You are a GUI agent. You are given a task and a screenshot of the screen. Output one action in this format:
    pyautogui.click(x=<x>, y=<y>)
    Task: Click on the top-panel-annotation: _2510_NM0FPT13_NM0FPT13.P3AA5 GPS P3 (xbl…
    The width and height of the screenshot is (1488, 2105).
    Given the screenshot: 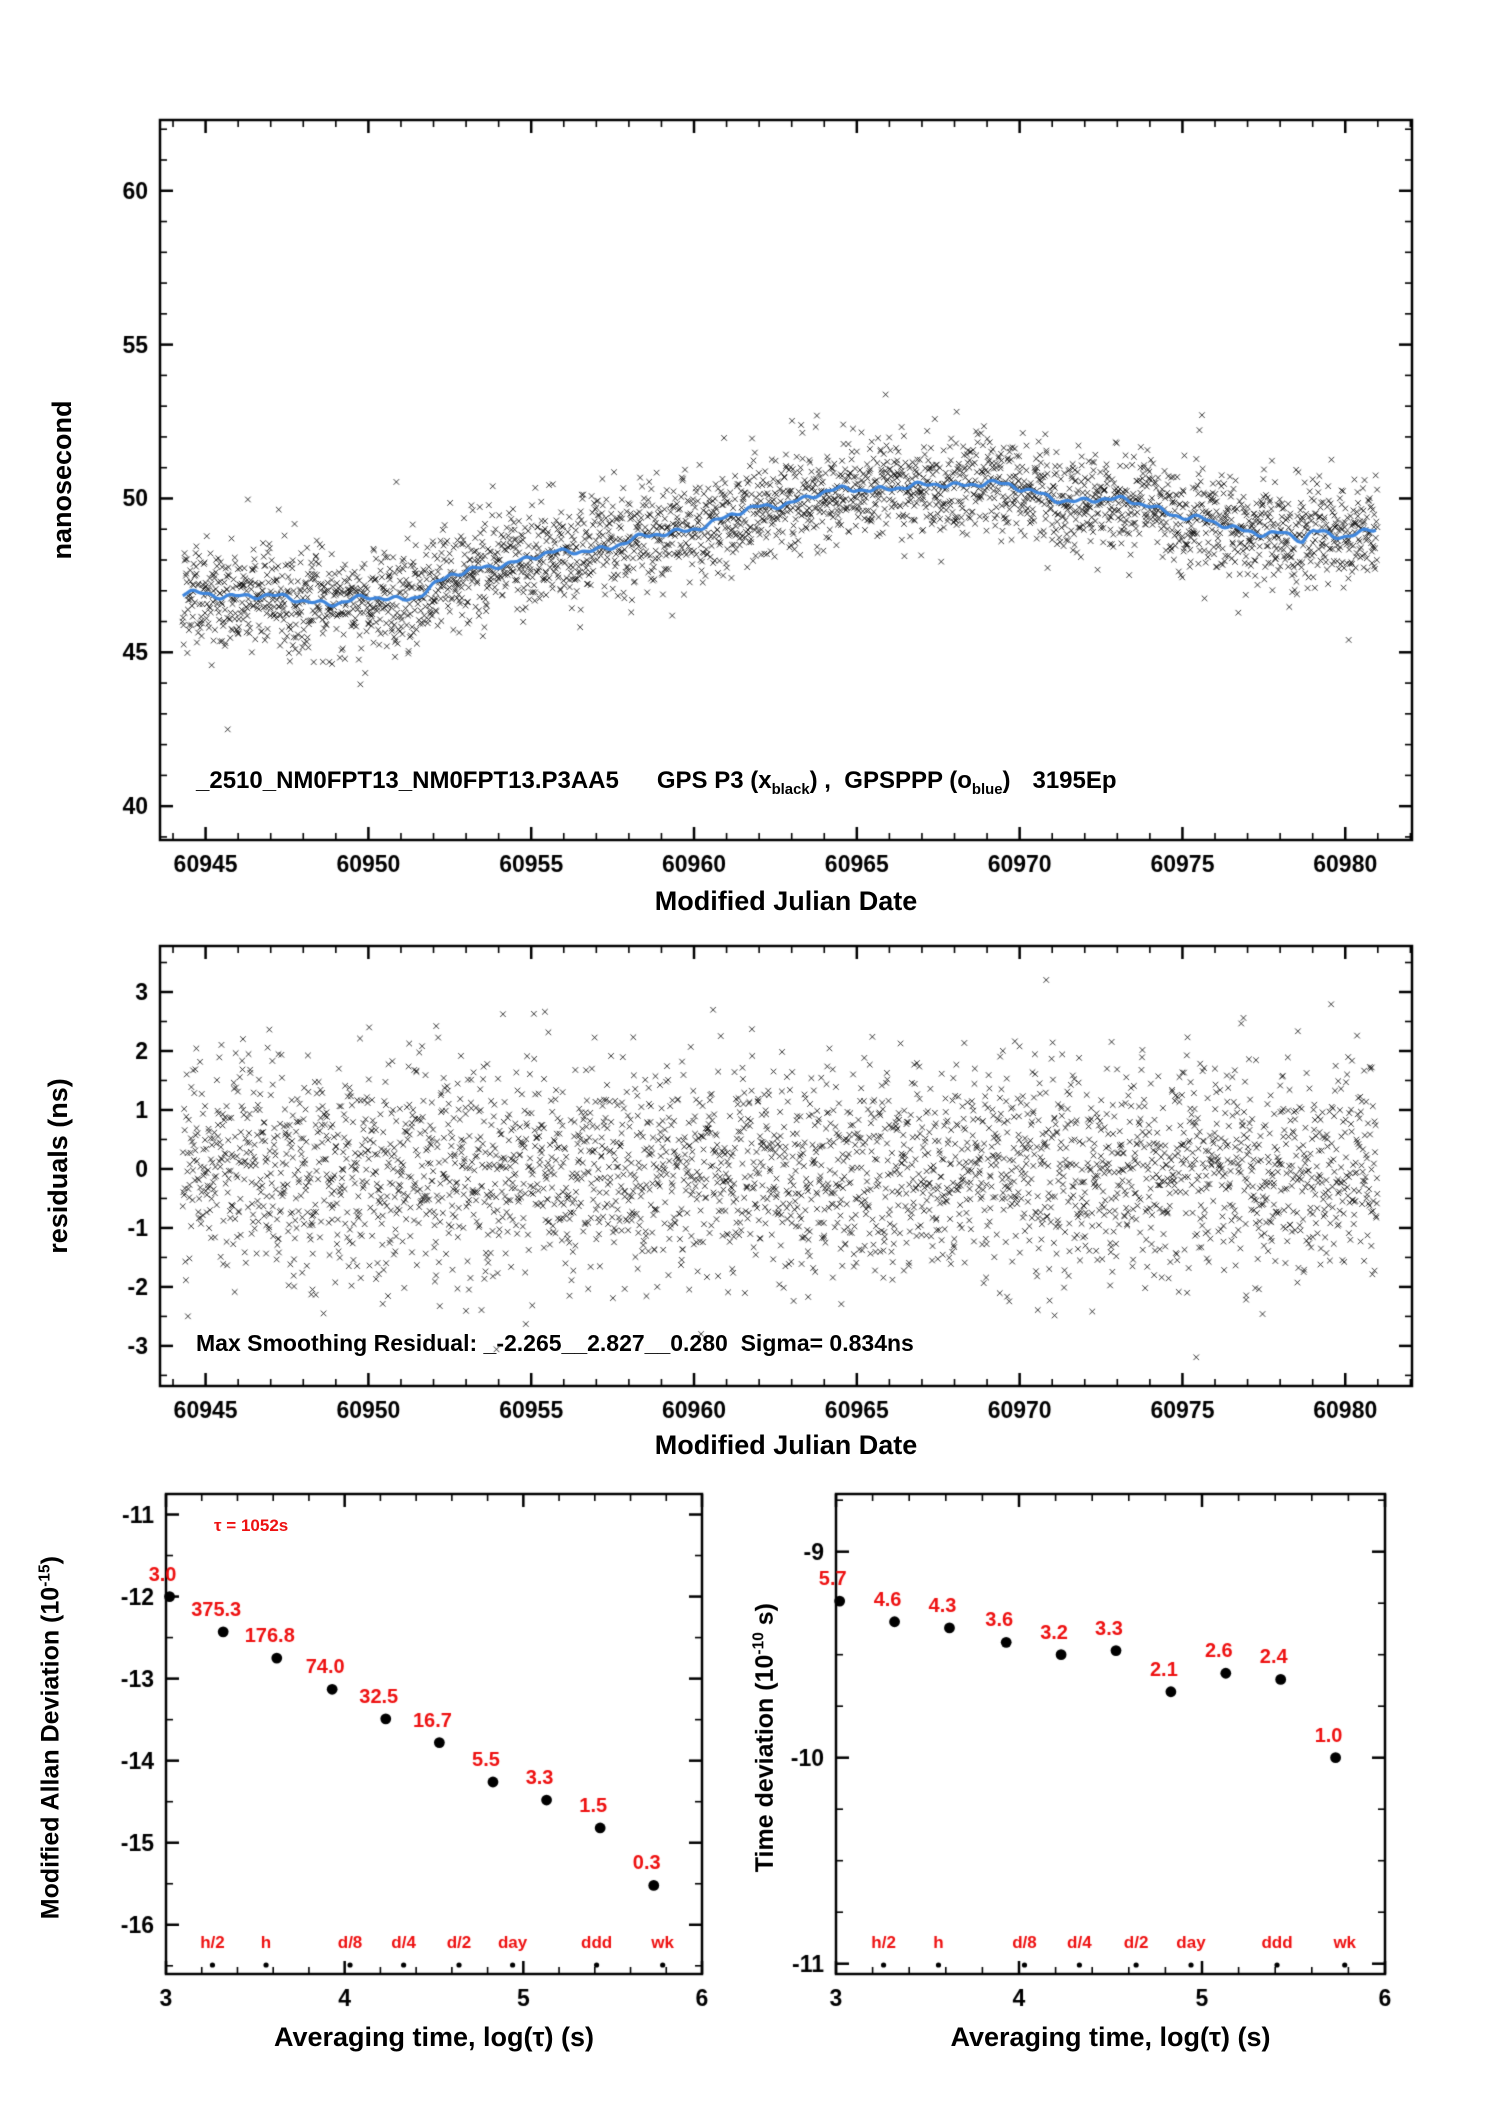 What is the action you would take?
    pyautogui.click(x=656, y=785)
    